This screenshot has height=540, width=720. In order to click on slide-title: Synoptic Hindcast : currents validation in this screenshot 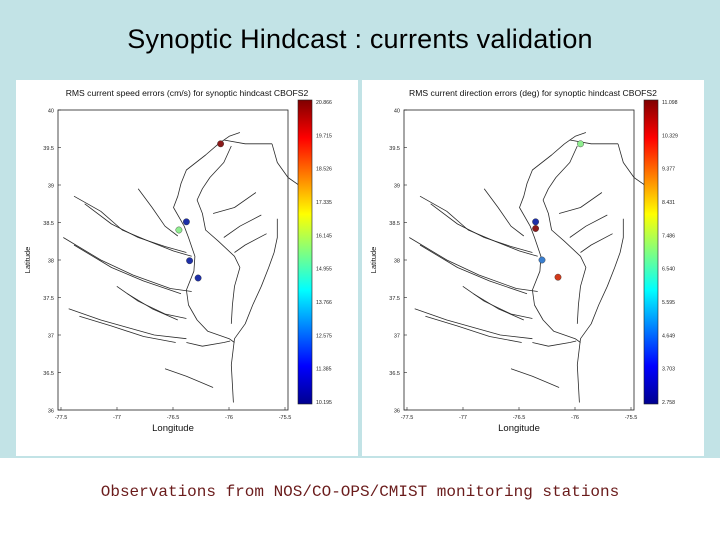, I will do `click(360, 38)`.